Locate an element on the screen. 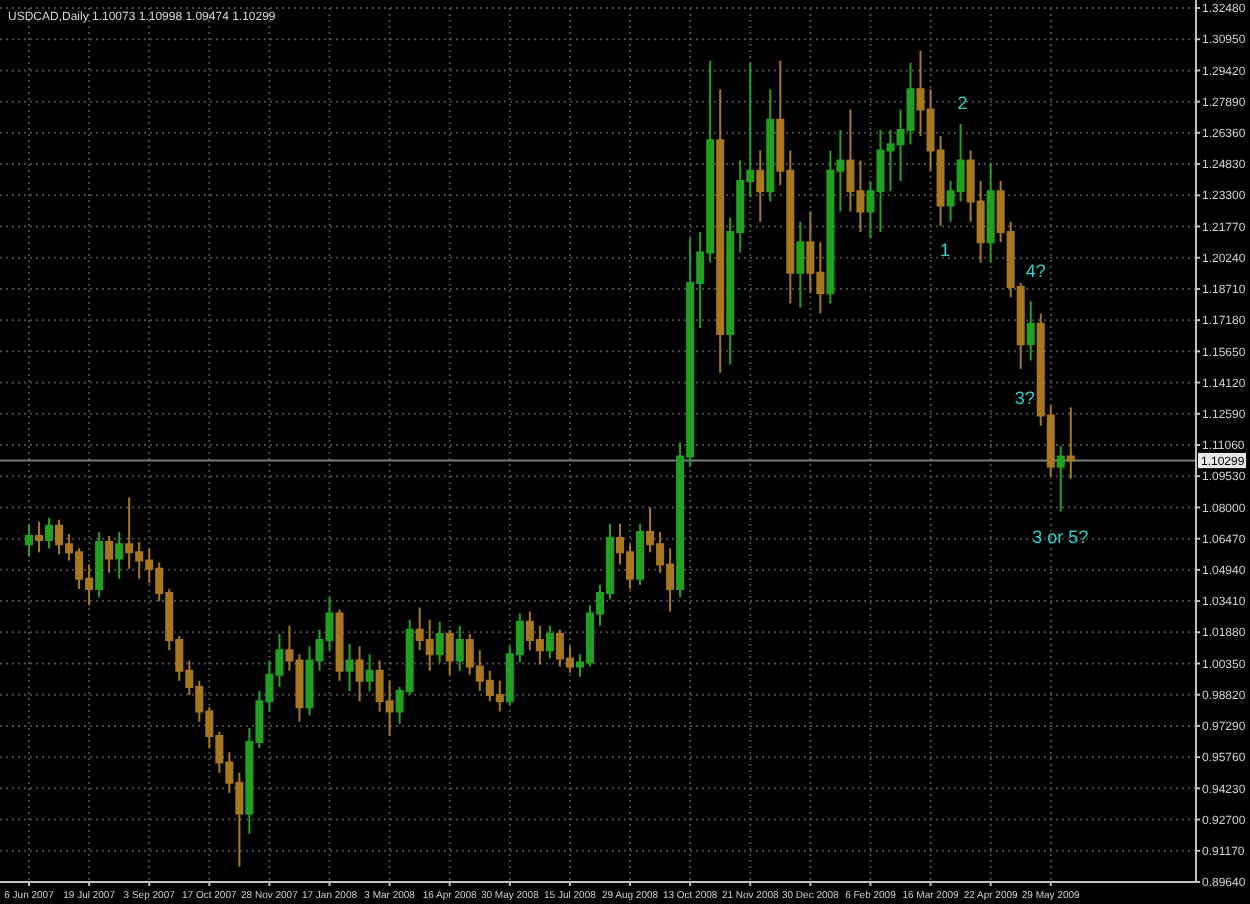 This screenshot has width=1250, height=904. annotation: 4? is located at coordinates (1035, 270).